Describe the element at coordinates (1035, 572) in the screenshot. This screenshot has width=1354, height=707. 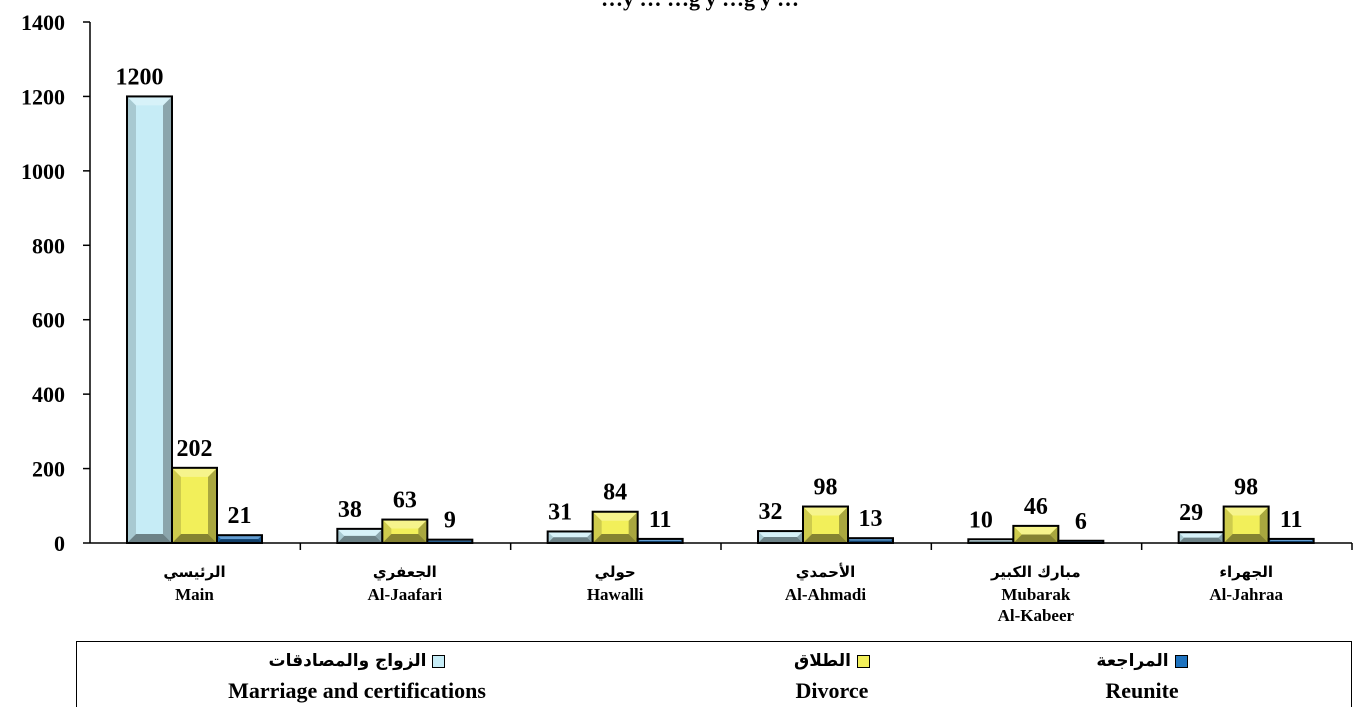
I see `category-label-ar: مبارك الكبير` at that location.